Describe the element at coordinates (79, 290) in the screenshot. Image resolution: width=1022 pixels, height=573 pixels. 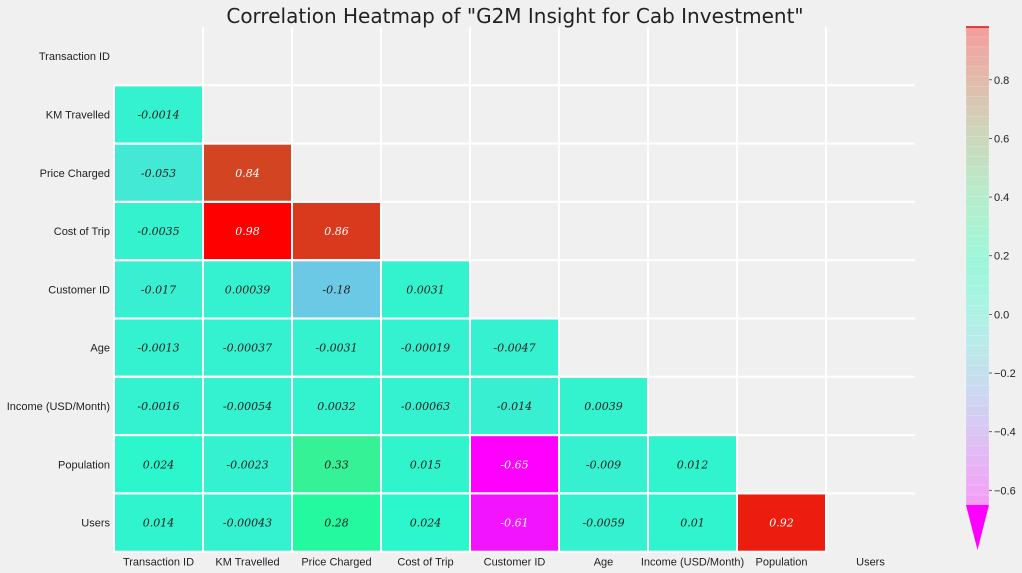
I see `y-tick-label: Customer ID` at that location.